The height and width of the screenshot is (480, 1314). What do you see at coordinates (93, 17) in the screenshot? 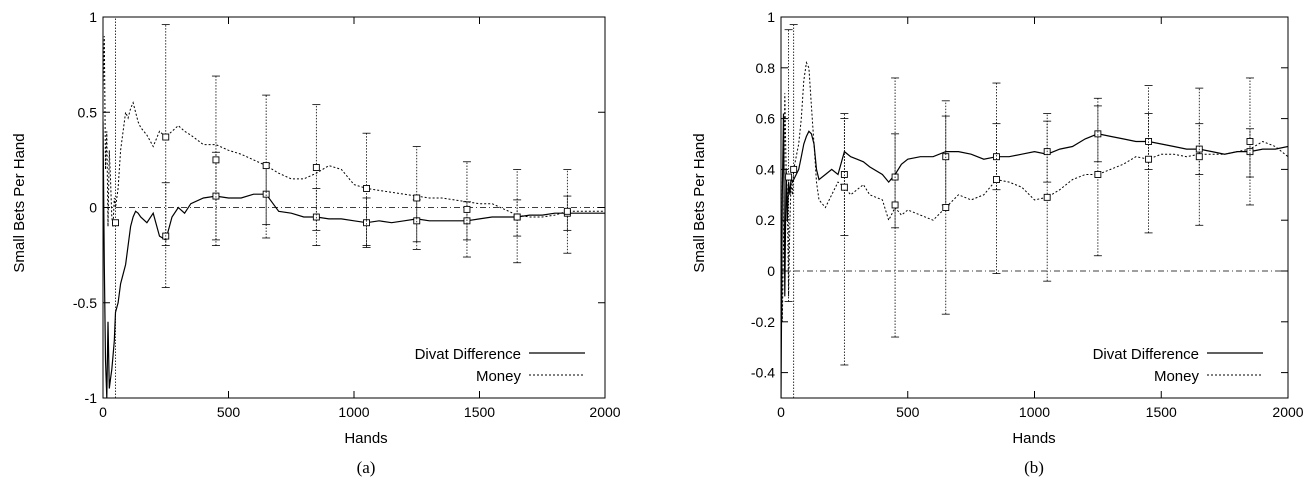
I see `chart-a-y-tick-label-4: 1` at bounding box center [93, 17].